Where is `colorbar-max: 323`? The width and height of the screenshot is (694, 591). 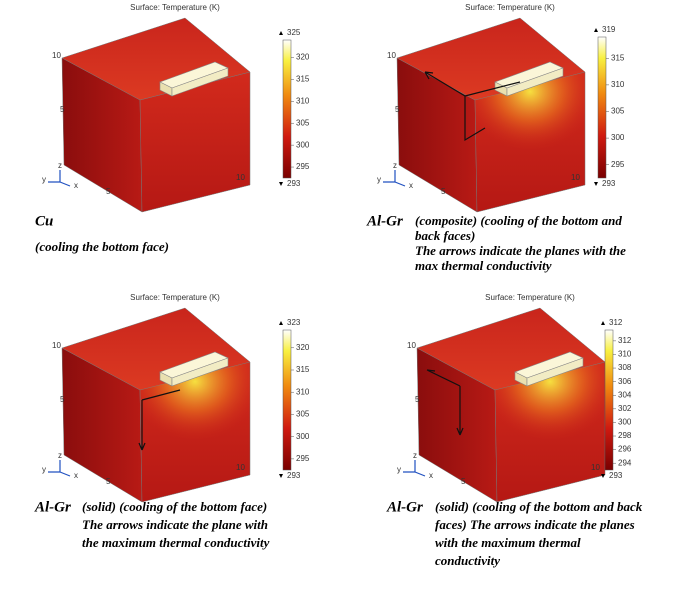
colorbar-max: 323 is located at coordinates (294, 322).